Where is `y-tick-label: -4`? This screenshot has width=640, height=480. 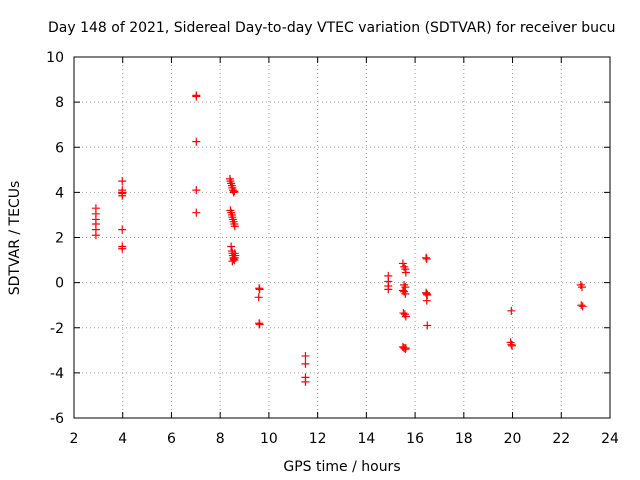
y-tick-label: -4 is located at coordinates (57, 374).